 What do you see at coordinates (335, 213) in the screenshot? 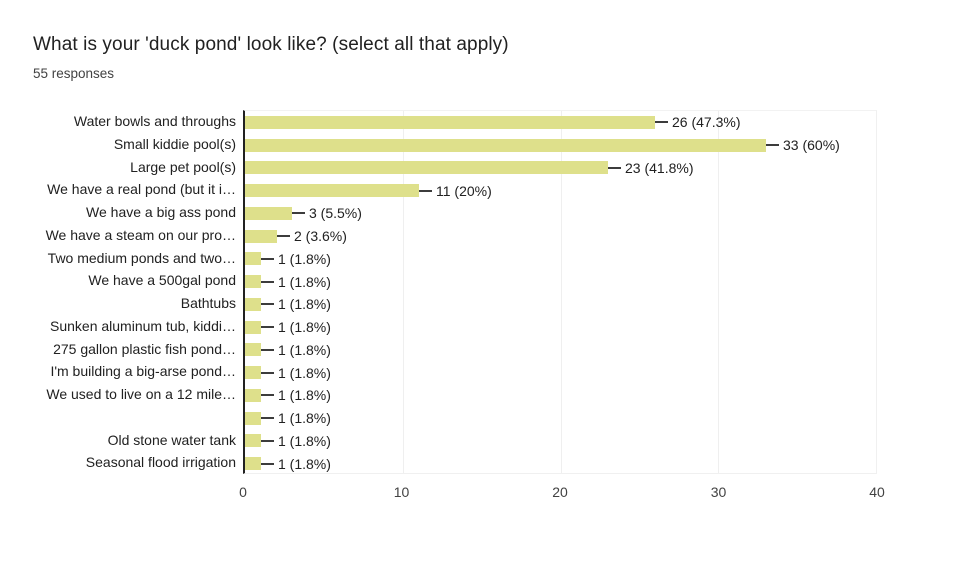
I see `value-label: 3 (5.5%)` at bounding box center [335, 213].